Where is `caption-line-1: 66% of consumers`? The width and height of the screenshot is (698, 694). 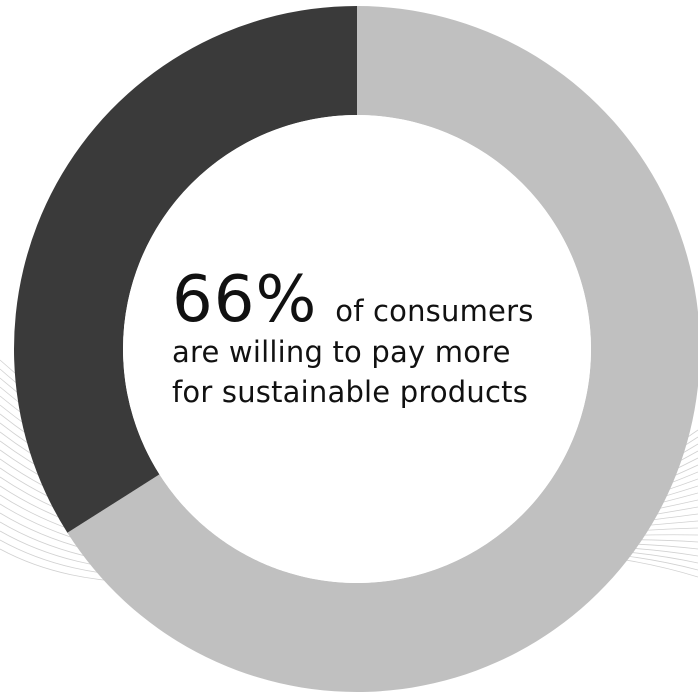
caption-line-1: 66% of consumers is located at coordinates (382, 300).